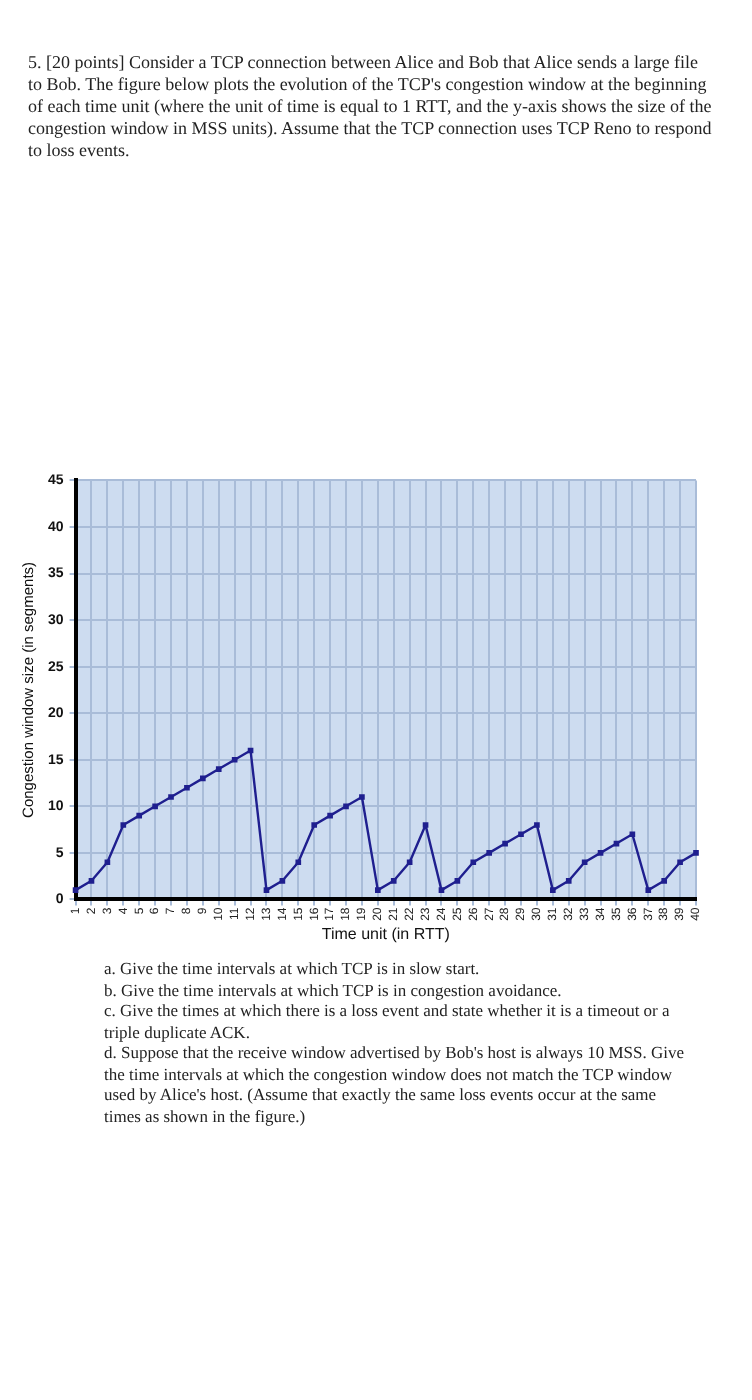  Describe the element at coordinates (388, 1021) in the screenshot. I see `text: c. Give the times at which there is a loss event and state whether it is a timeout or a triple duplicate ACK.` at that location.